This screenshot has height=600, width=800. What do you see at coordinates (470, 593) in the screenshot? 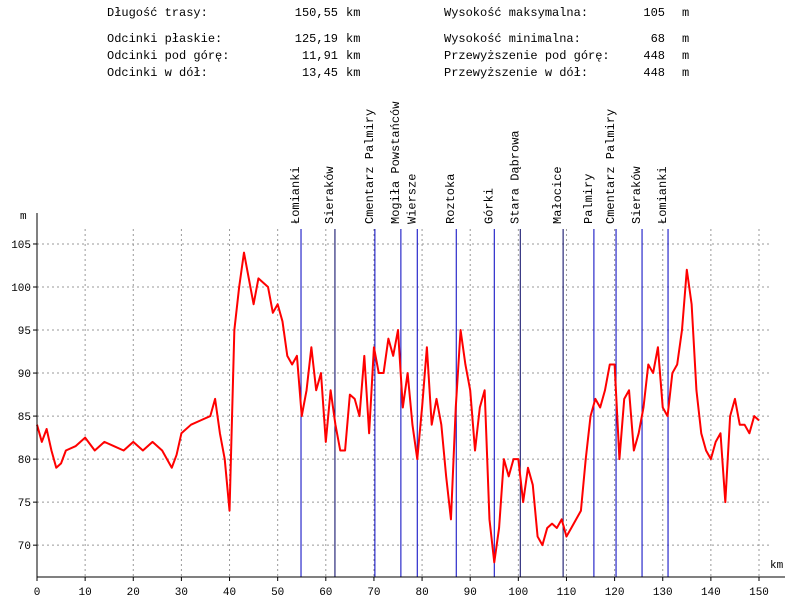
I see `x-tick-label: 90` at bounding box center [470, 593].